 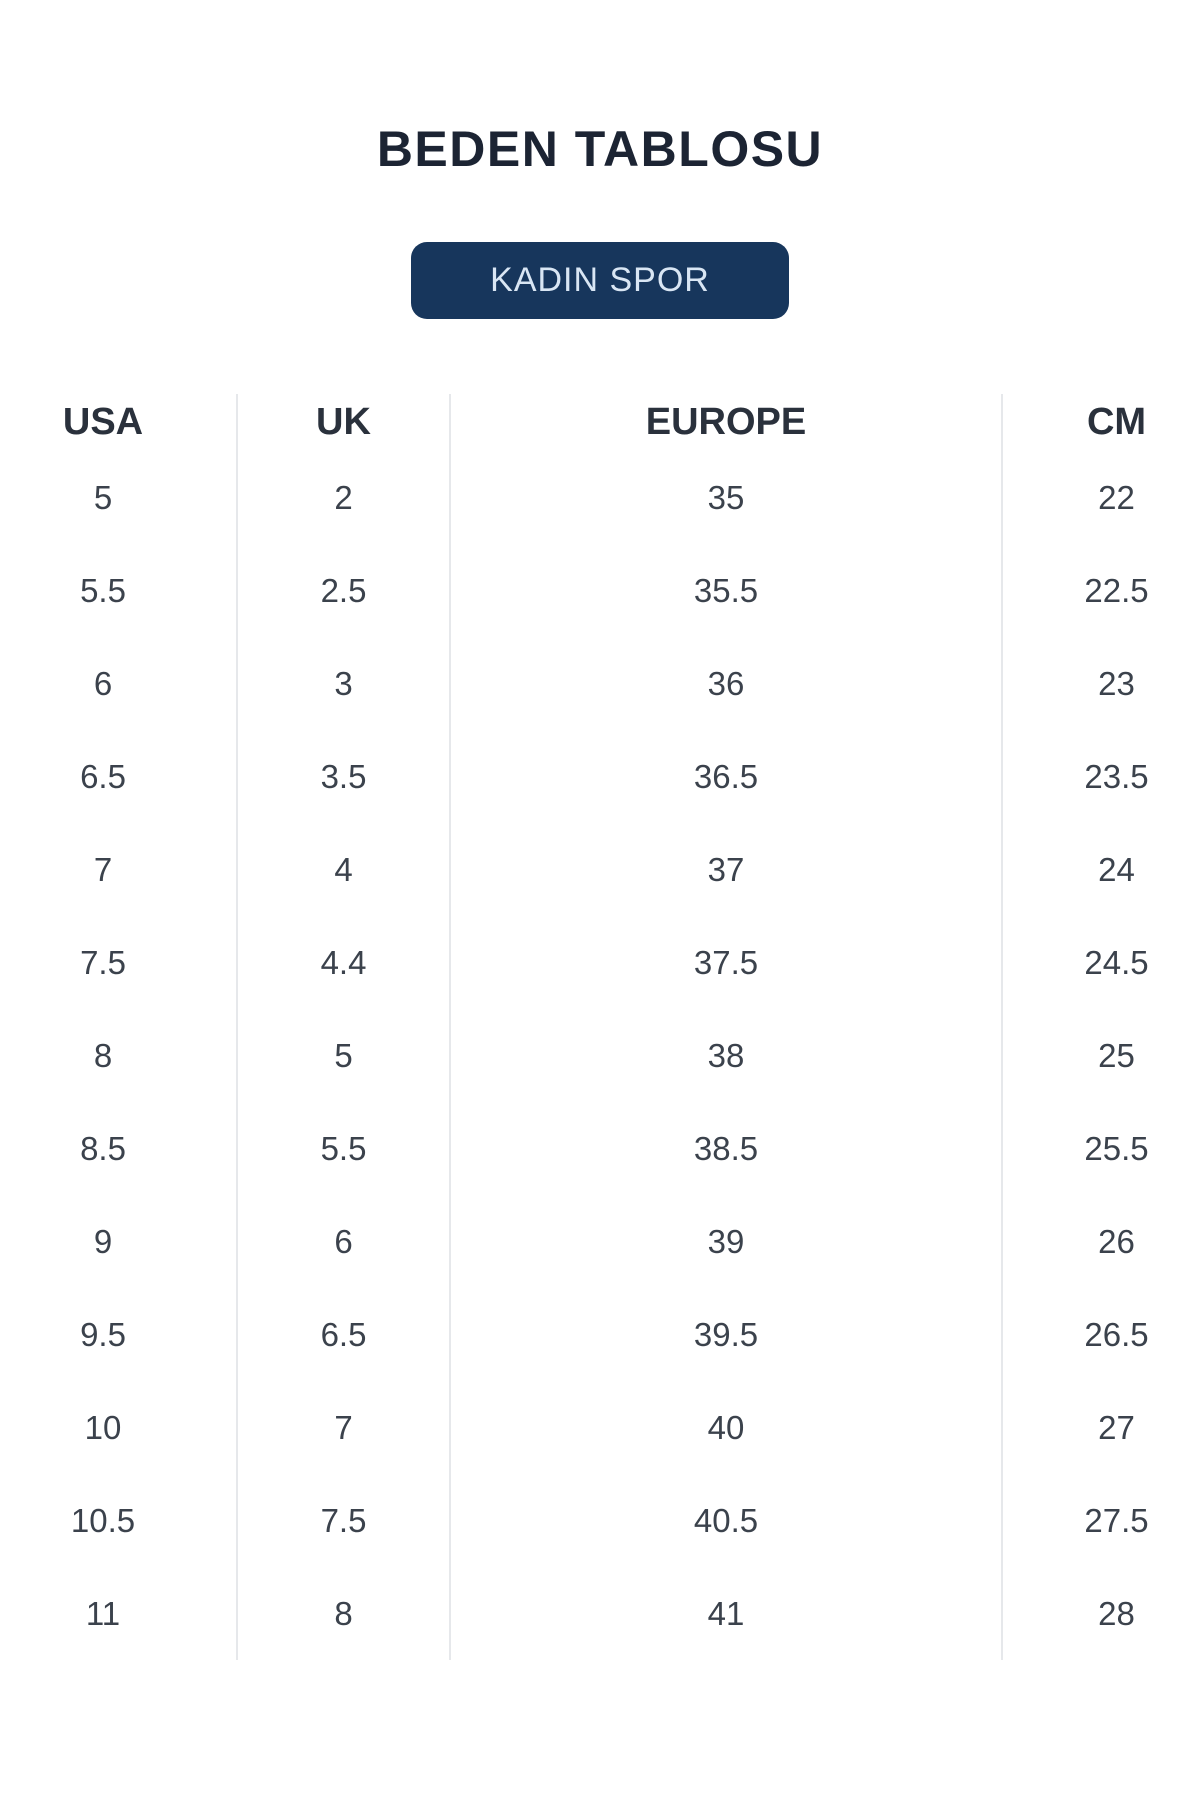 I want to click on size-cell-usa-row3: 6.5, so click(x=119, y=776).